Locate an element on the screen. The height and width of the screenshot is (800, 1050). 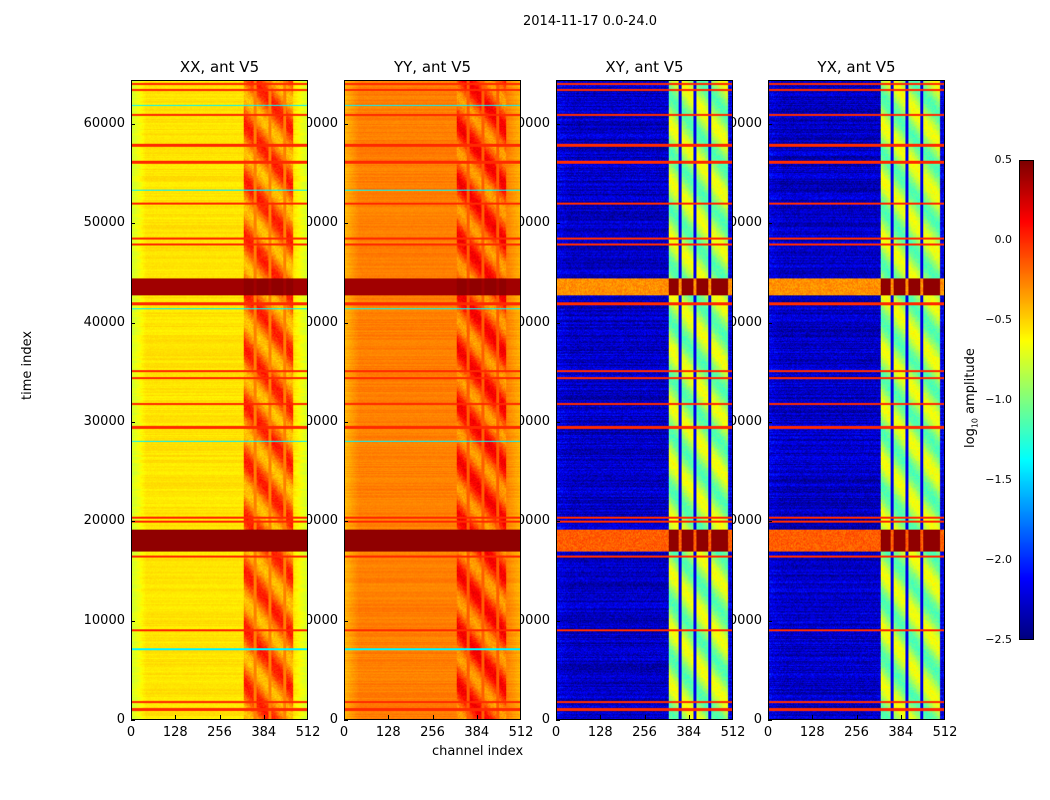
colorbar is located at coordinates (1026, 400).